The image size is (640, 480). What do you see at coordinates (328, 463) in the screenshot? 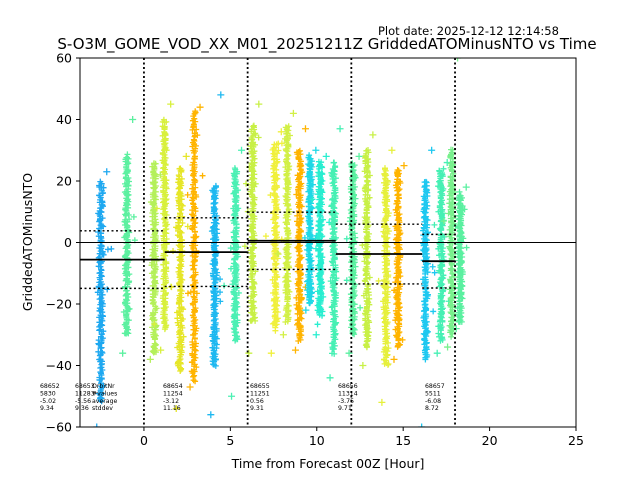
I see `x-axis-label: Time from Forecast 00Z [Hour]` at bounding box center [328, 463].